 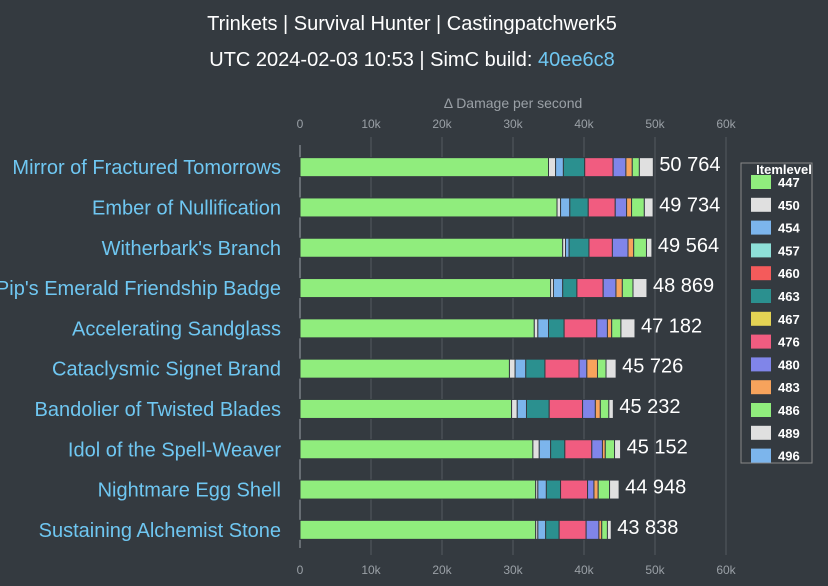 What do you see at coordinates (189, 491) in the screenshot?
I see `category-label: Nightmare Egg Shell` at bounding box center [189, 491].